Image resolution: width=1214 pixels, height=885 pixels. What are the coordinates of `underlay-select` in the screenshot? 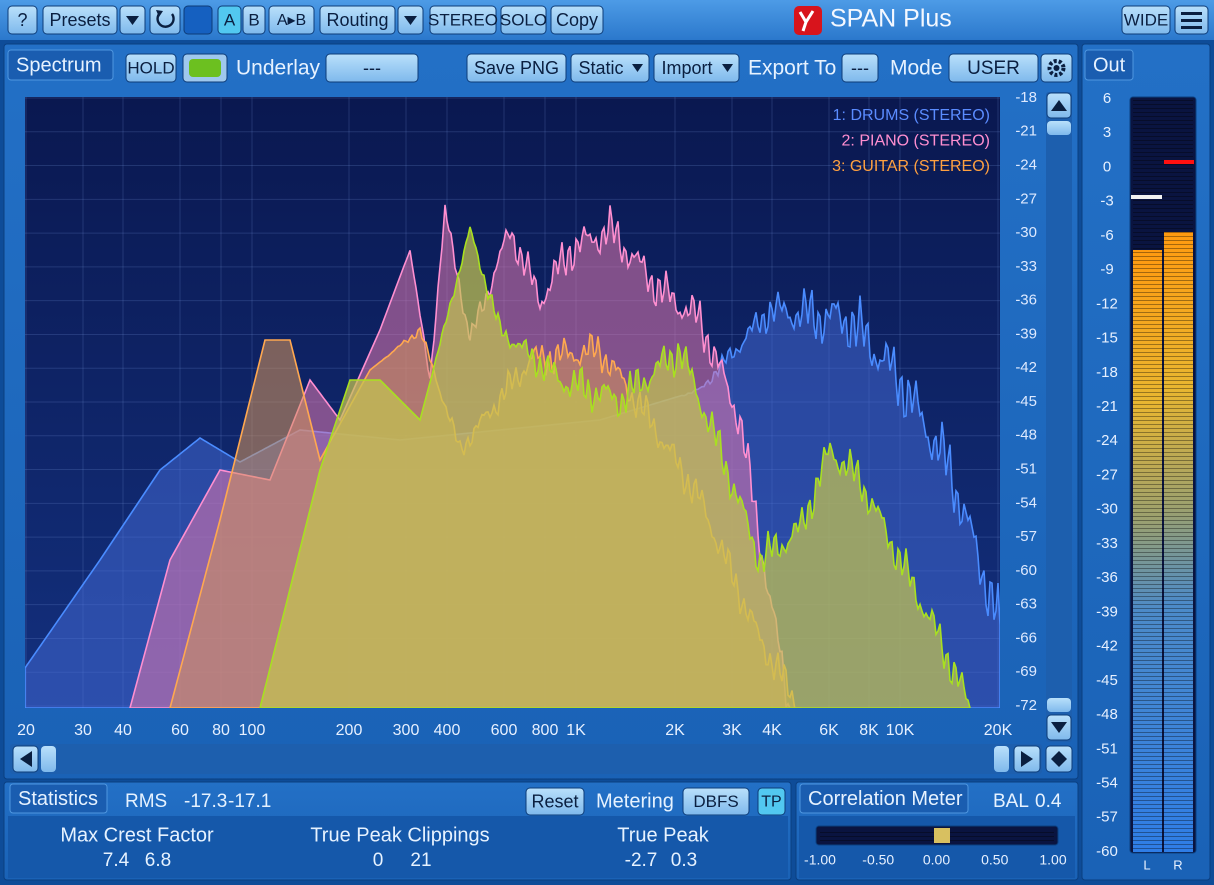 It's located at (372, 68).